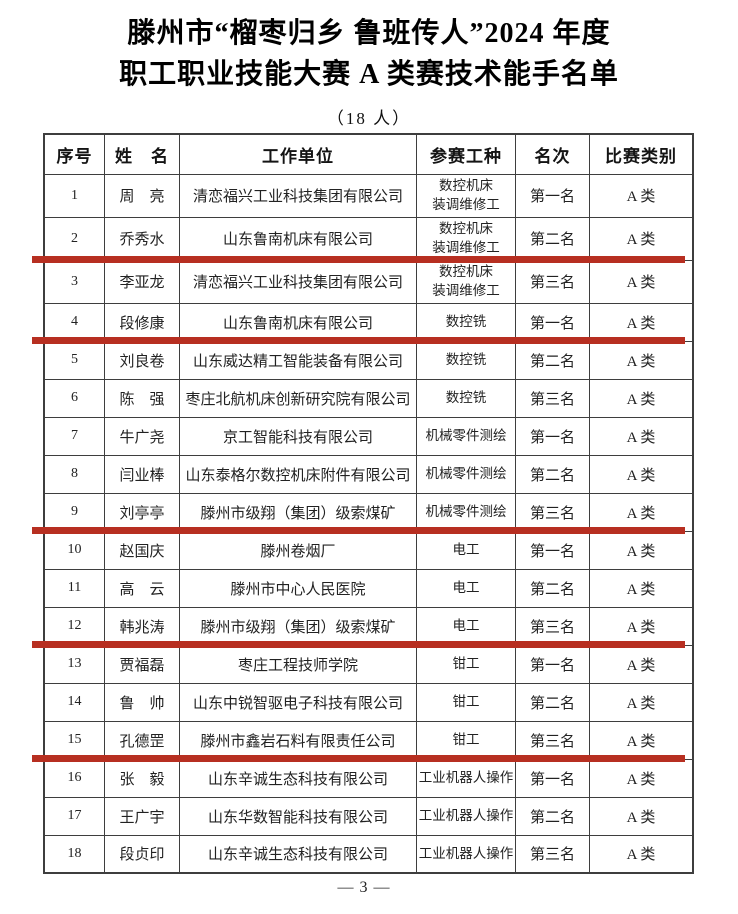  I want to click on column-header: 序号, so click(74, 154).